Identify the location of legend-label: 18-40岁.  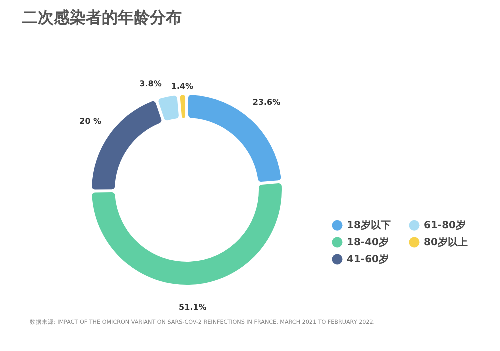
(368, 242).